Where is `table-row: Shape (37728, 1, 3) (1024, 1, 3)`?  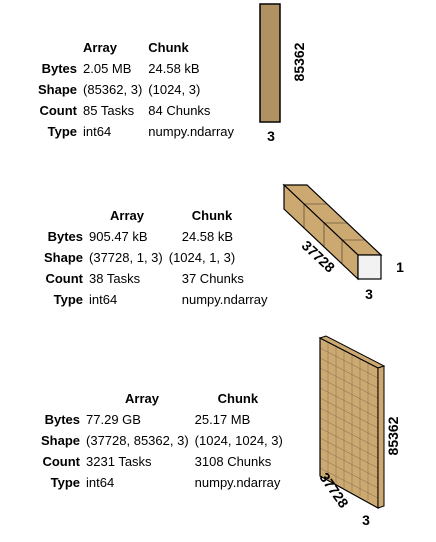
table-row: Shape (37728, 1, 3) (1024, 1, 3) is located at coordinates (155, 257).